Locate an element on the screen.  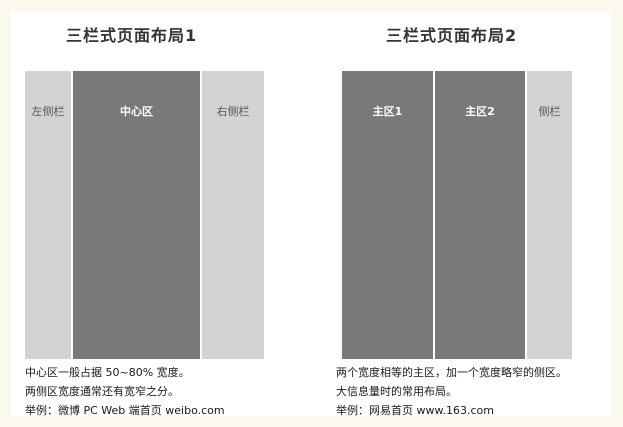
layout1-center-area-label: 中心区 is located at coordinates (136, 111).